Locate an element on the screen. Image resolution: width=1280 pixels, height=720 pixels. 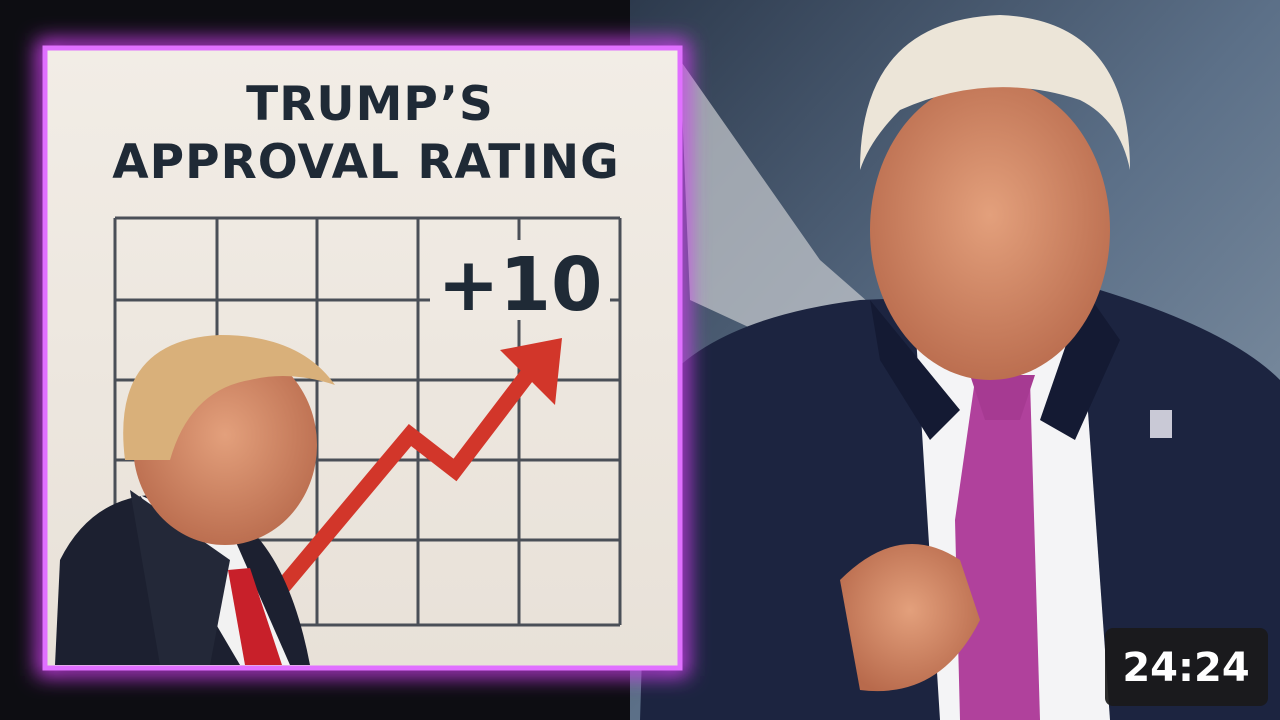
panel-title-line: TRUMP’S is located at coordinates (370, 104).